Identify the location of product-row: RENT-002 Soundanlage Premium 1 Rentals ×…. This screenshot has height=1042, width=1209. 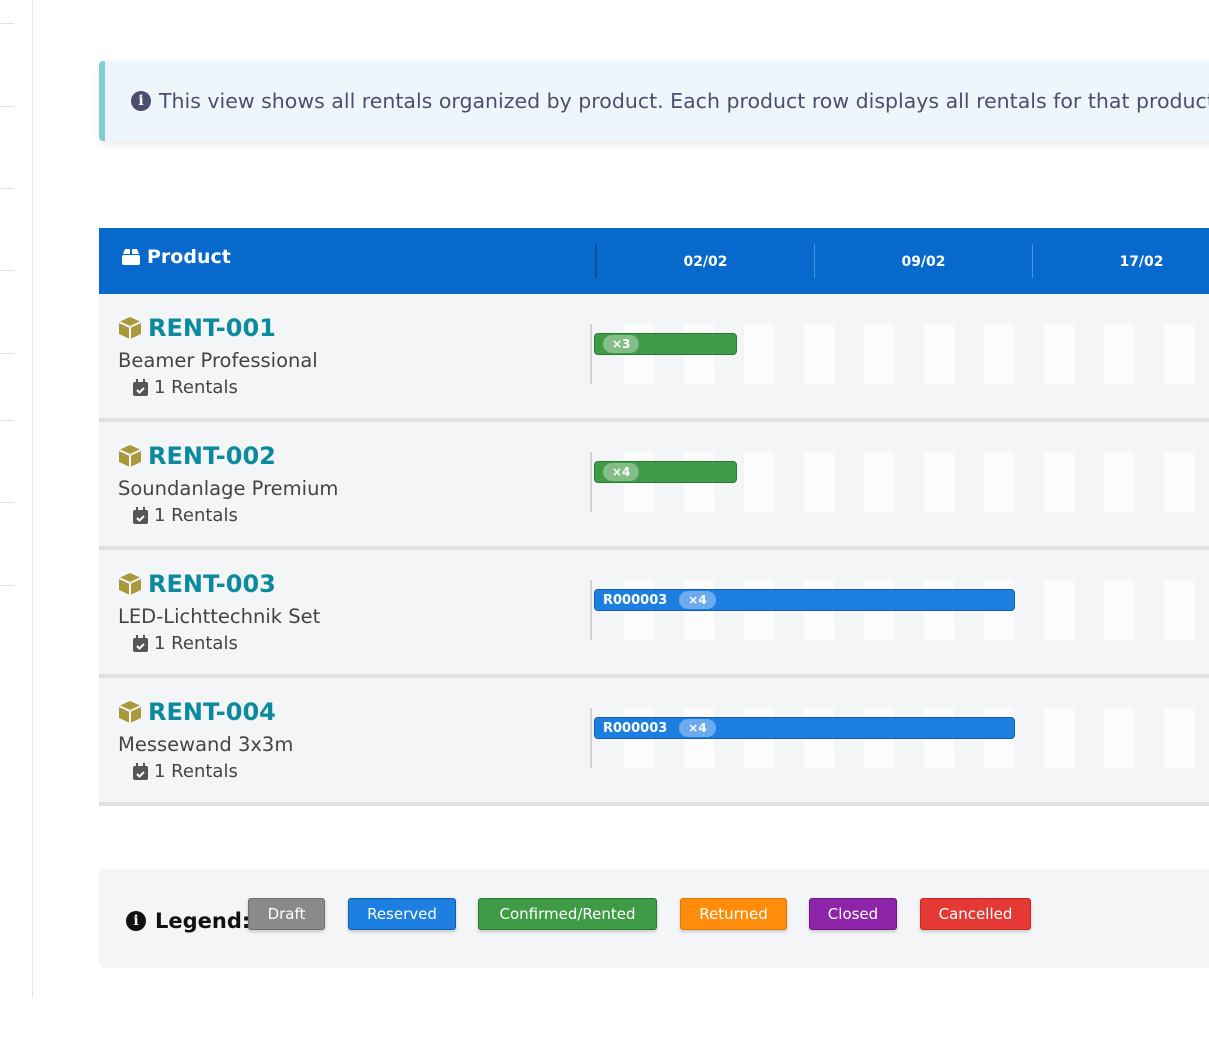
(654, 486).